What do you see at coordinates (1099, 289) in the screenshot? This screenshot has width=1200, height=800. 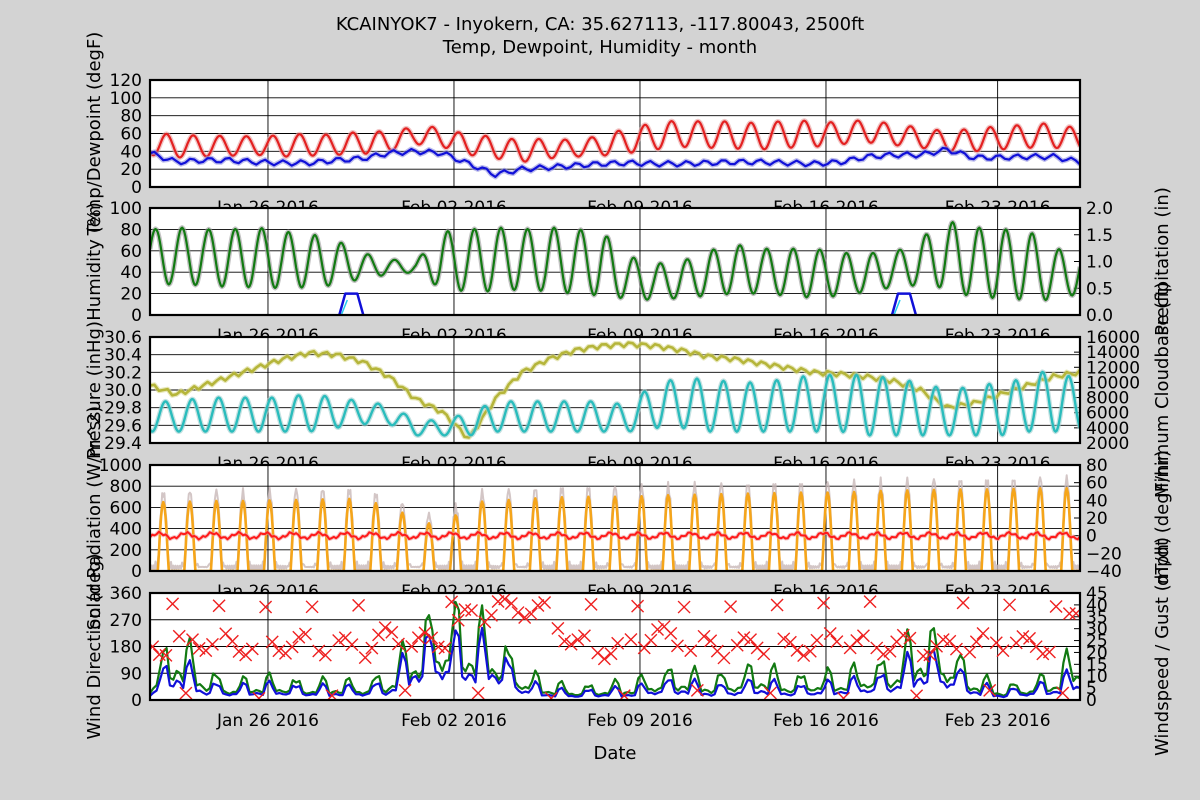 I see `y-right-tick-label: 0.5` at bounding box center [1099, 289].